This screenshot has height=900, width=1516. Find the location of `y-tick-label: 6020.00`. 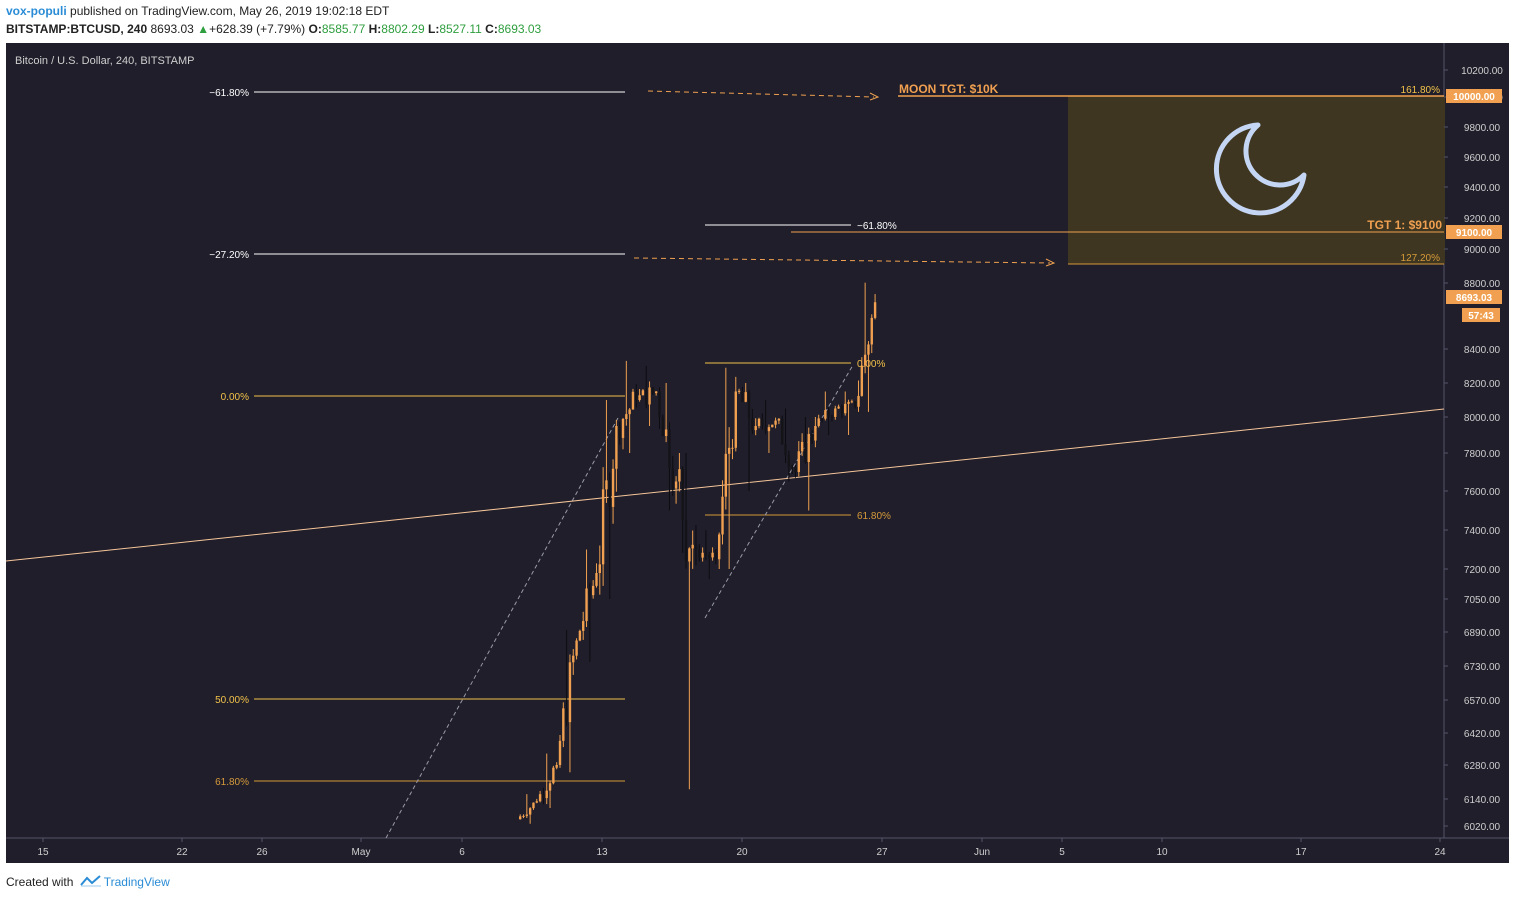

y-tick-label: 6020.00 is located at coordinates (1482, 827).